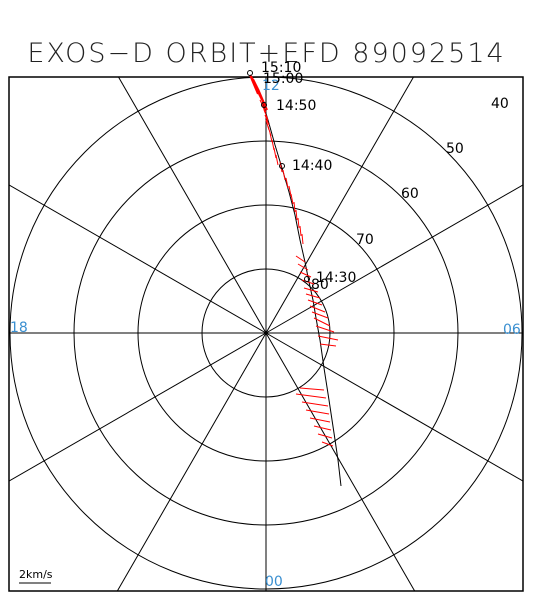 Image resolution: width=533 pixels, height=600 pixels. I want to click on time-label-1440: 14:40, so click(312, 166).